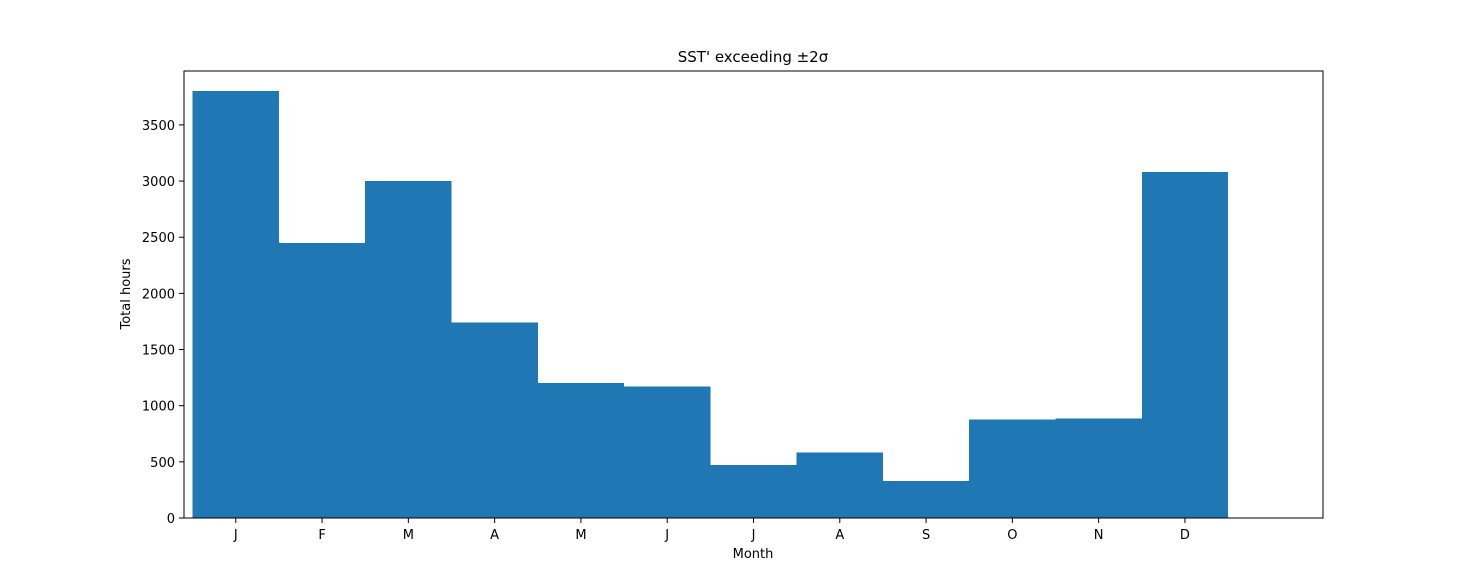  Describe the element at coordinates (753, 554) in the screenshot. I see `x-axis-label: Month` at that location.